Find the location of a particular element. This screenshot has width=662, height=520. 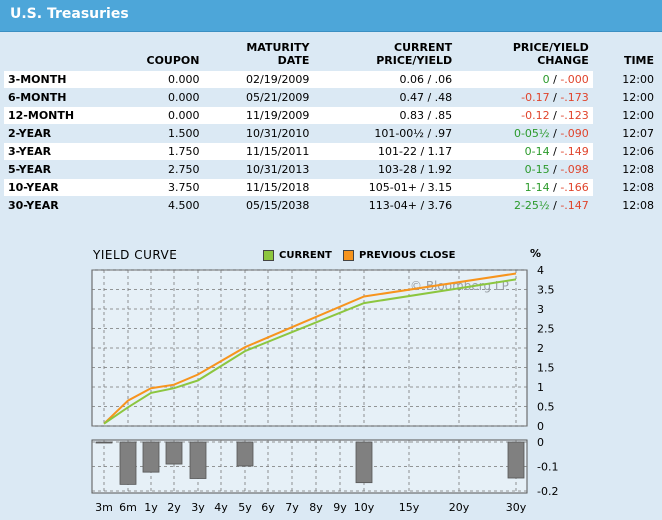

row-change: 0-05½ / -.090 is located at coordinates (524, 133).